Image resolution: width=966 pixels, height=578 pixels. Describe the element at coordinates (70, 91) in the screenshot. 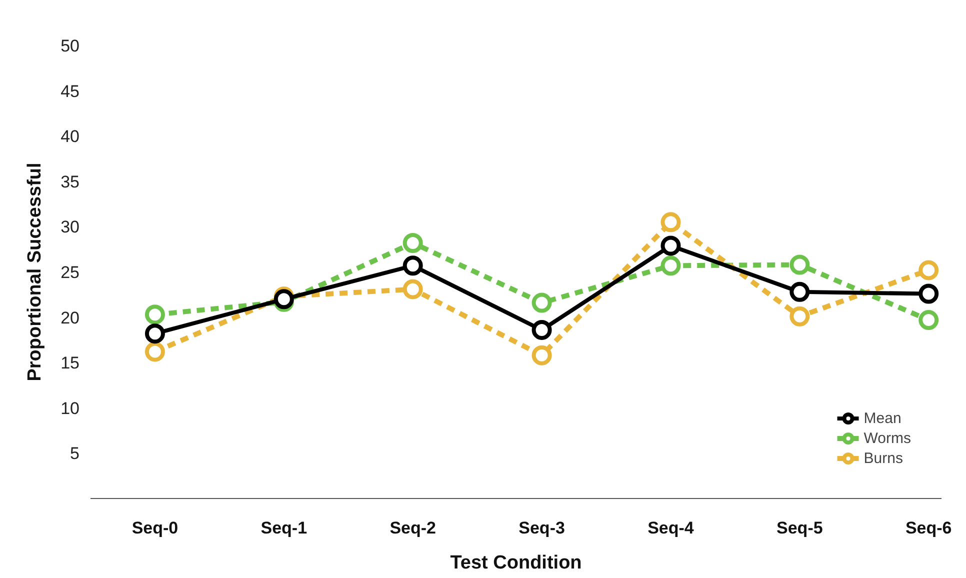

I see `y-tick-label: 45` at that location.